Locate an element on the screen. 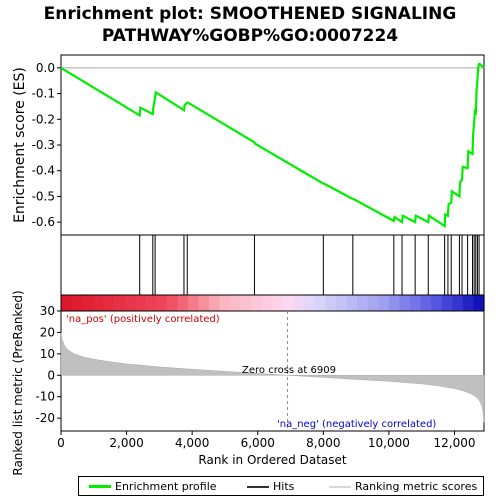 The width and height of the screenshot is (500, 500). hits-swatch is located at coordinates (258, 486).